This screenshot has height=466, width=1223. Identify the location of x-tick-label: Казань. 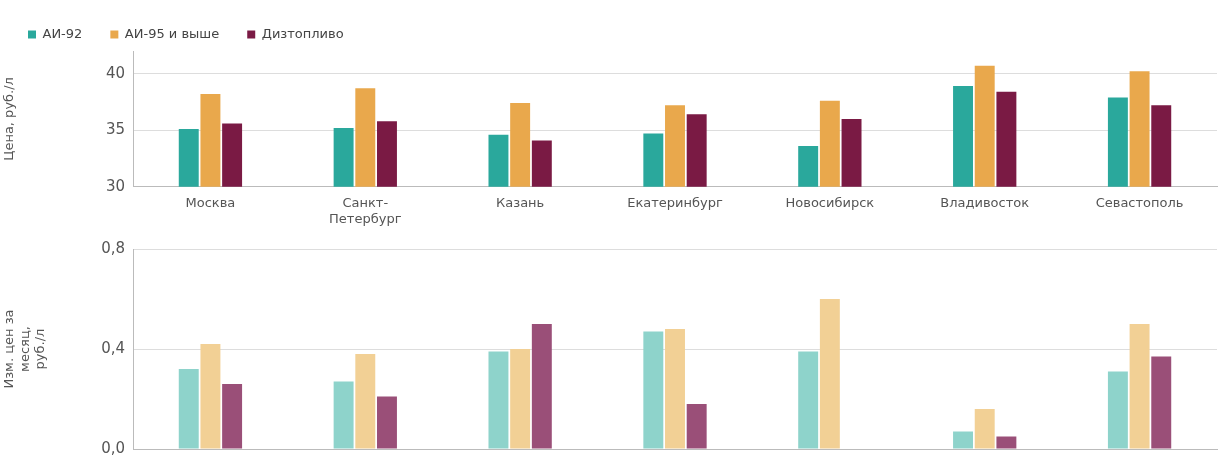
(520, 202).